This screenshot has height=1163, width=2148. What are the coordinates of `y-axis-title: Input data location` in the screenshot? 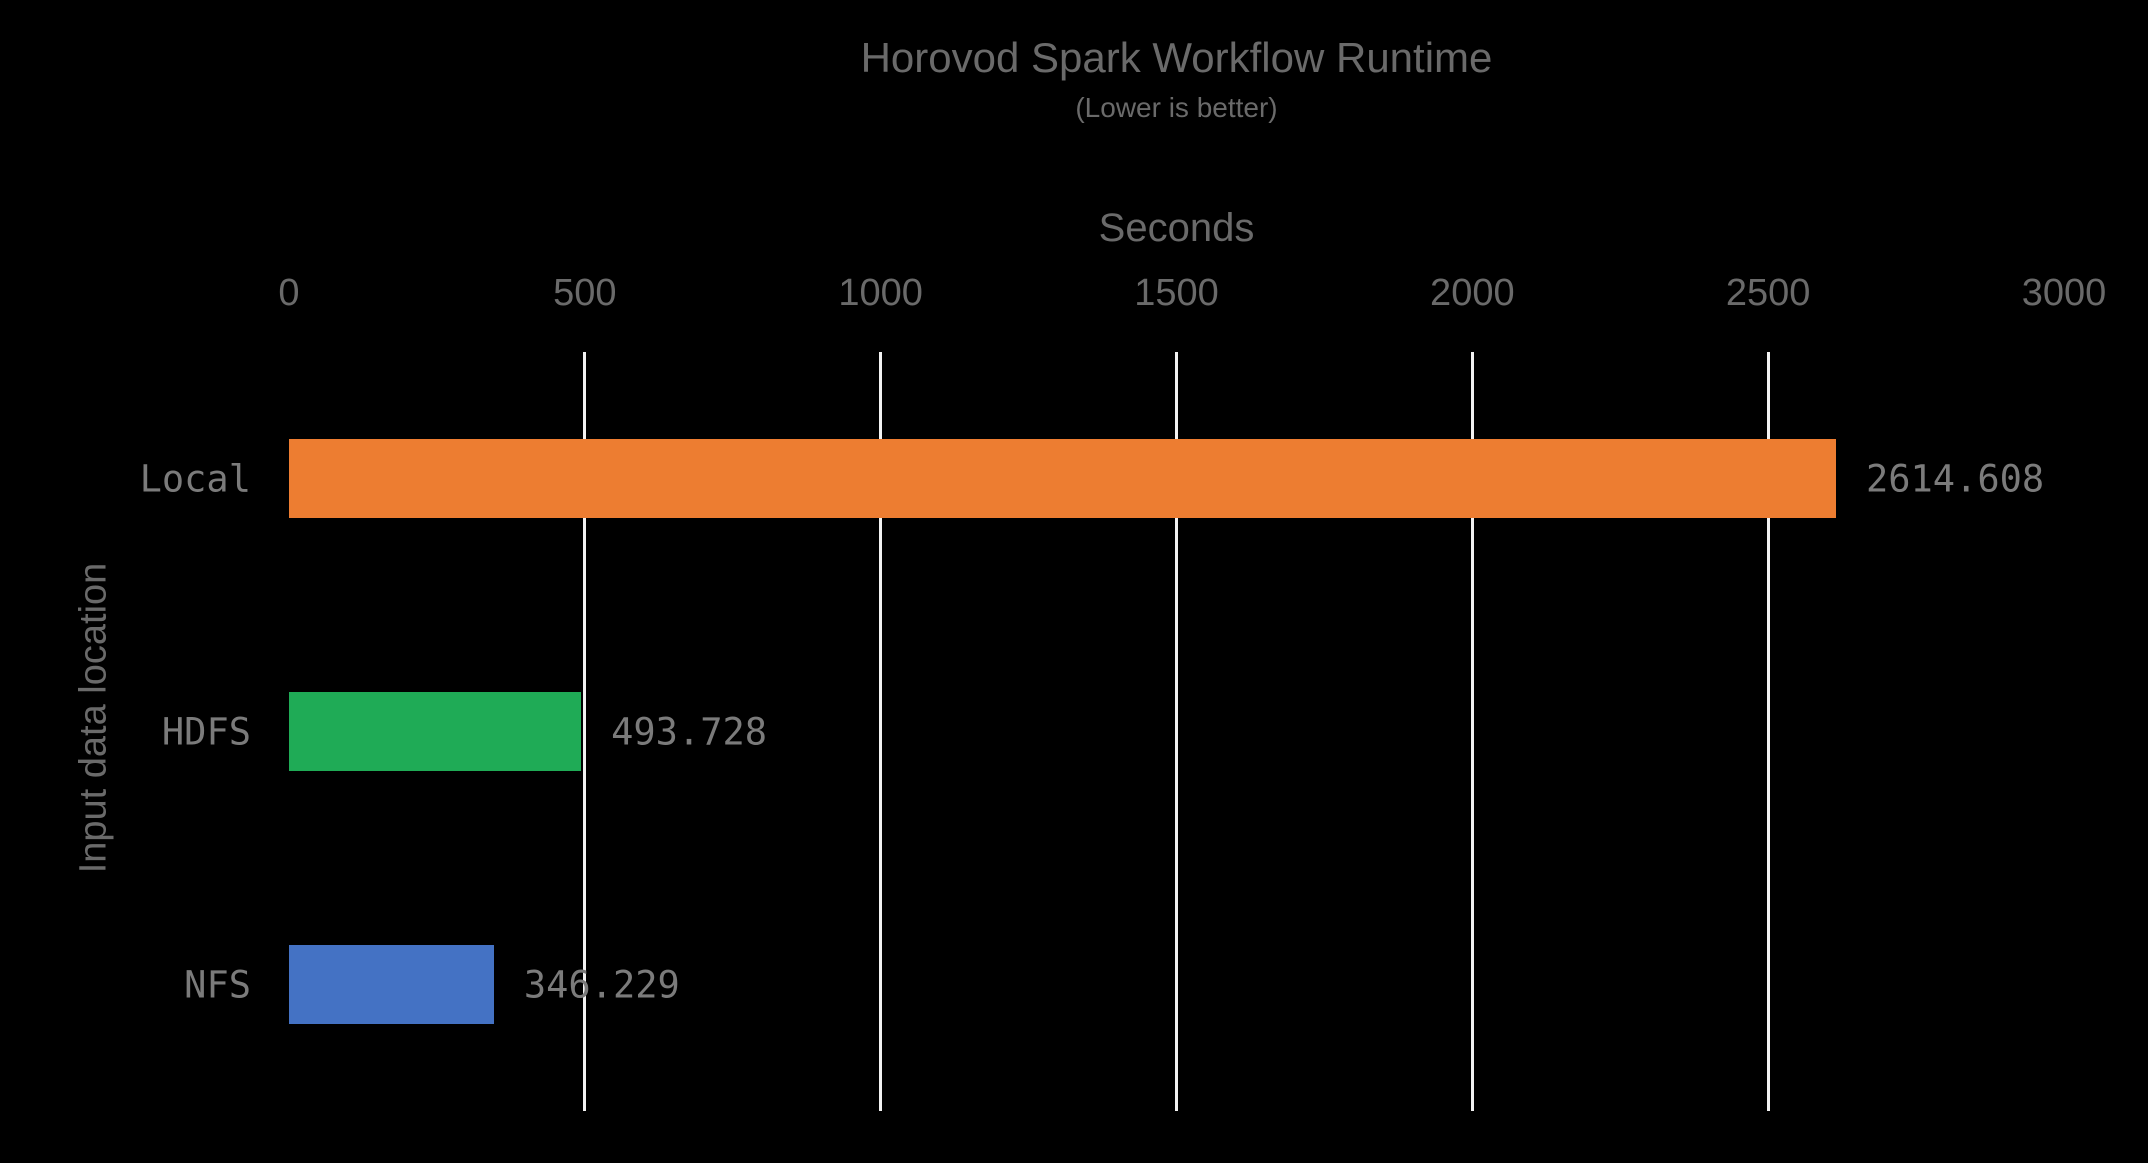 It's located at (93, 718).